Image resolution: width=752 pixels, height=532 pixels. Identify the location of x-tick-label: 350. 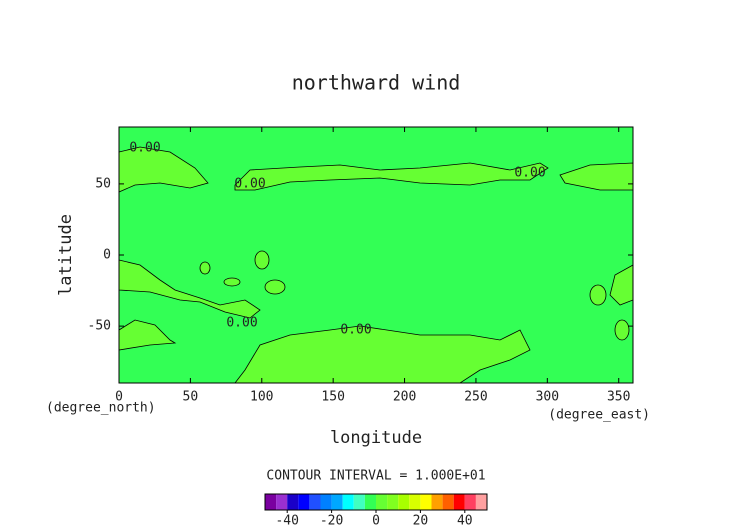
(618, 397).